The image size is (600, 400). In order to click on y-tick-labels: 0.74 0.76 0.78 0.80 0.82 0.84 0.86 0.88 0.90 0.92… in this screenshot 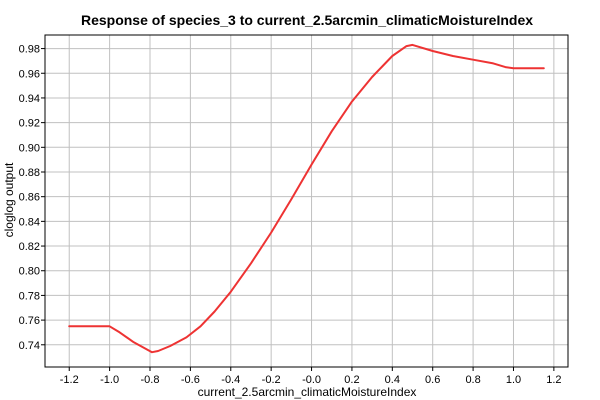, I will do `click(29, 198)`.